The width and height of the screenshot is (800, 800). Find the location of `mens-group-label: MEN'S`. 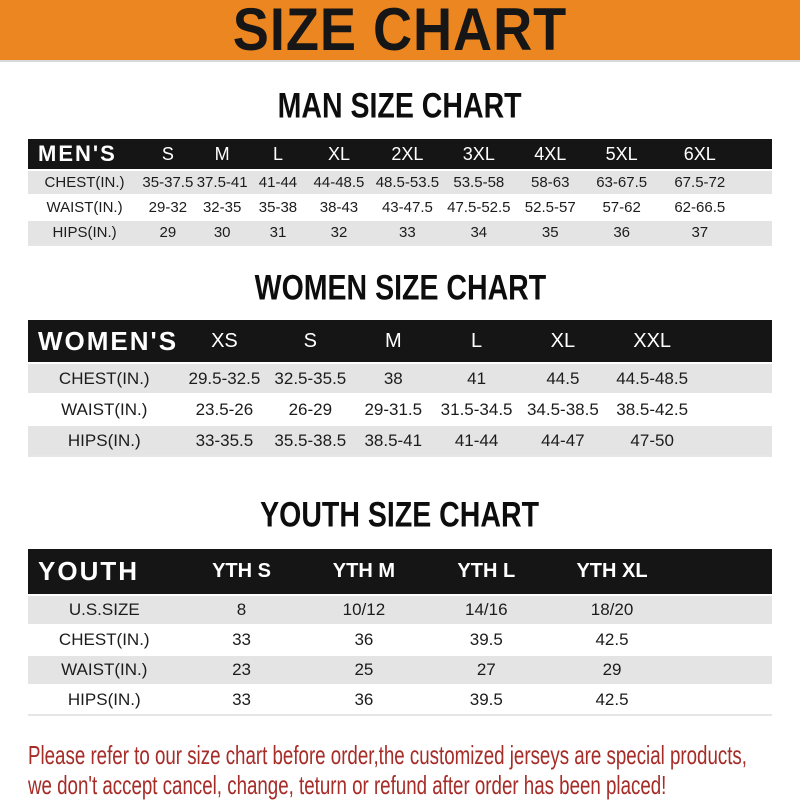

mens-group-label: MEN'S is located at coordinates (77, 153).